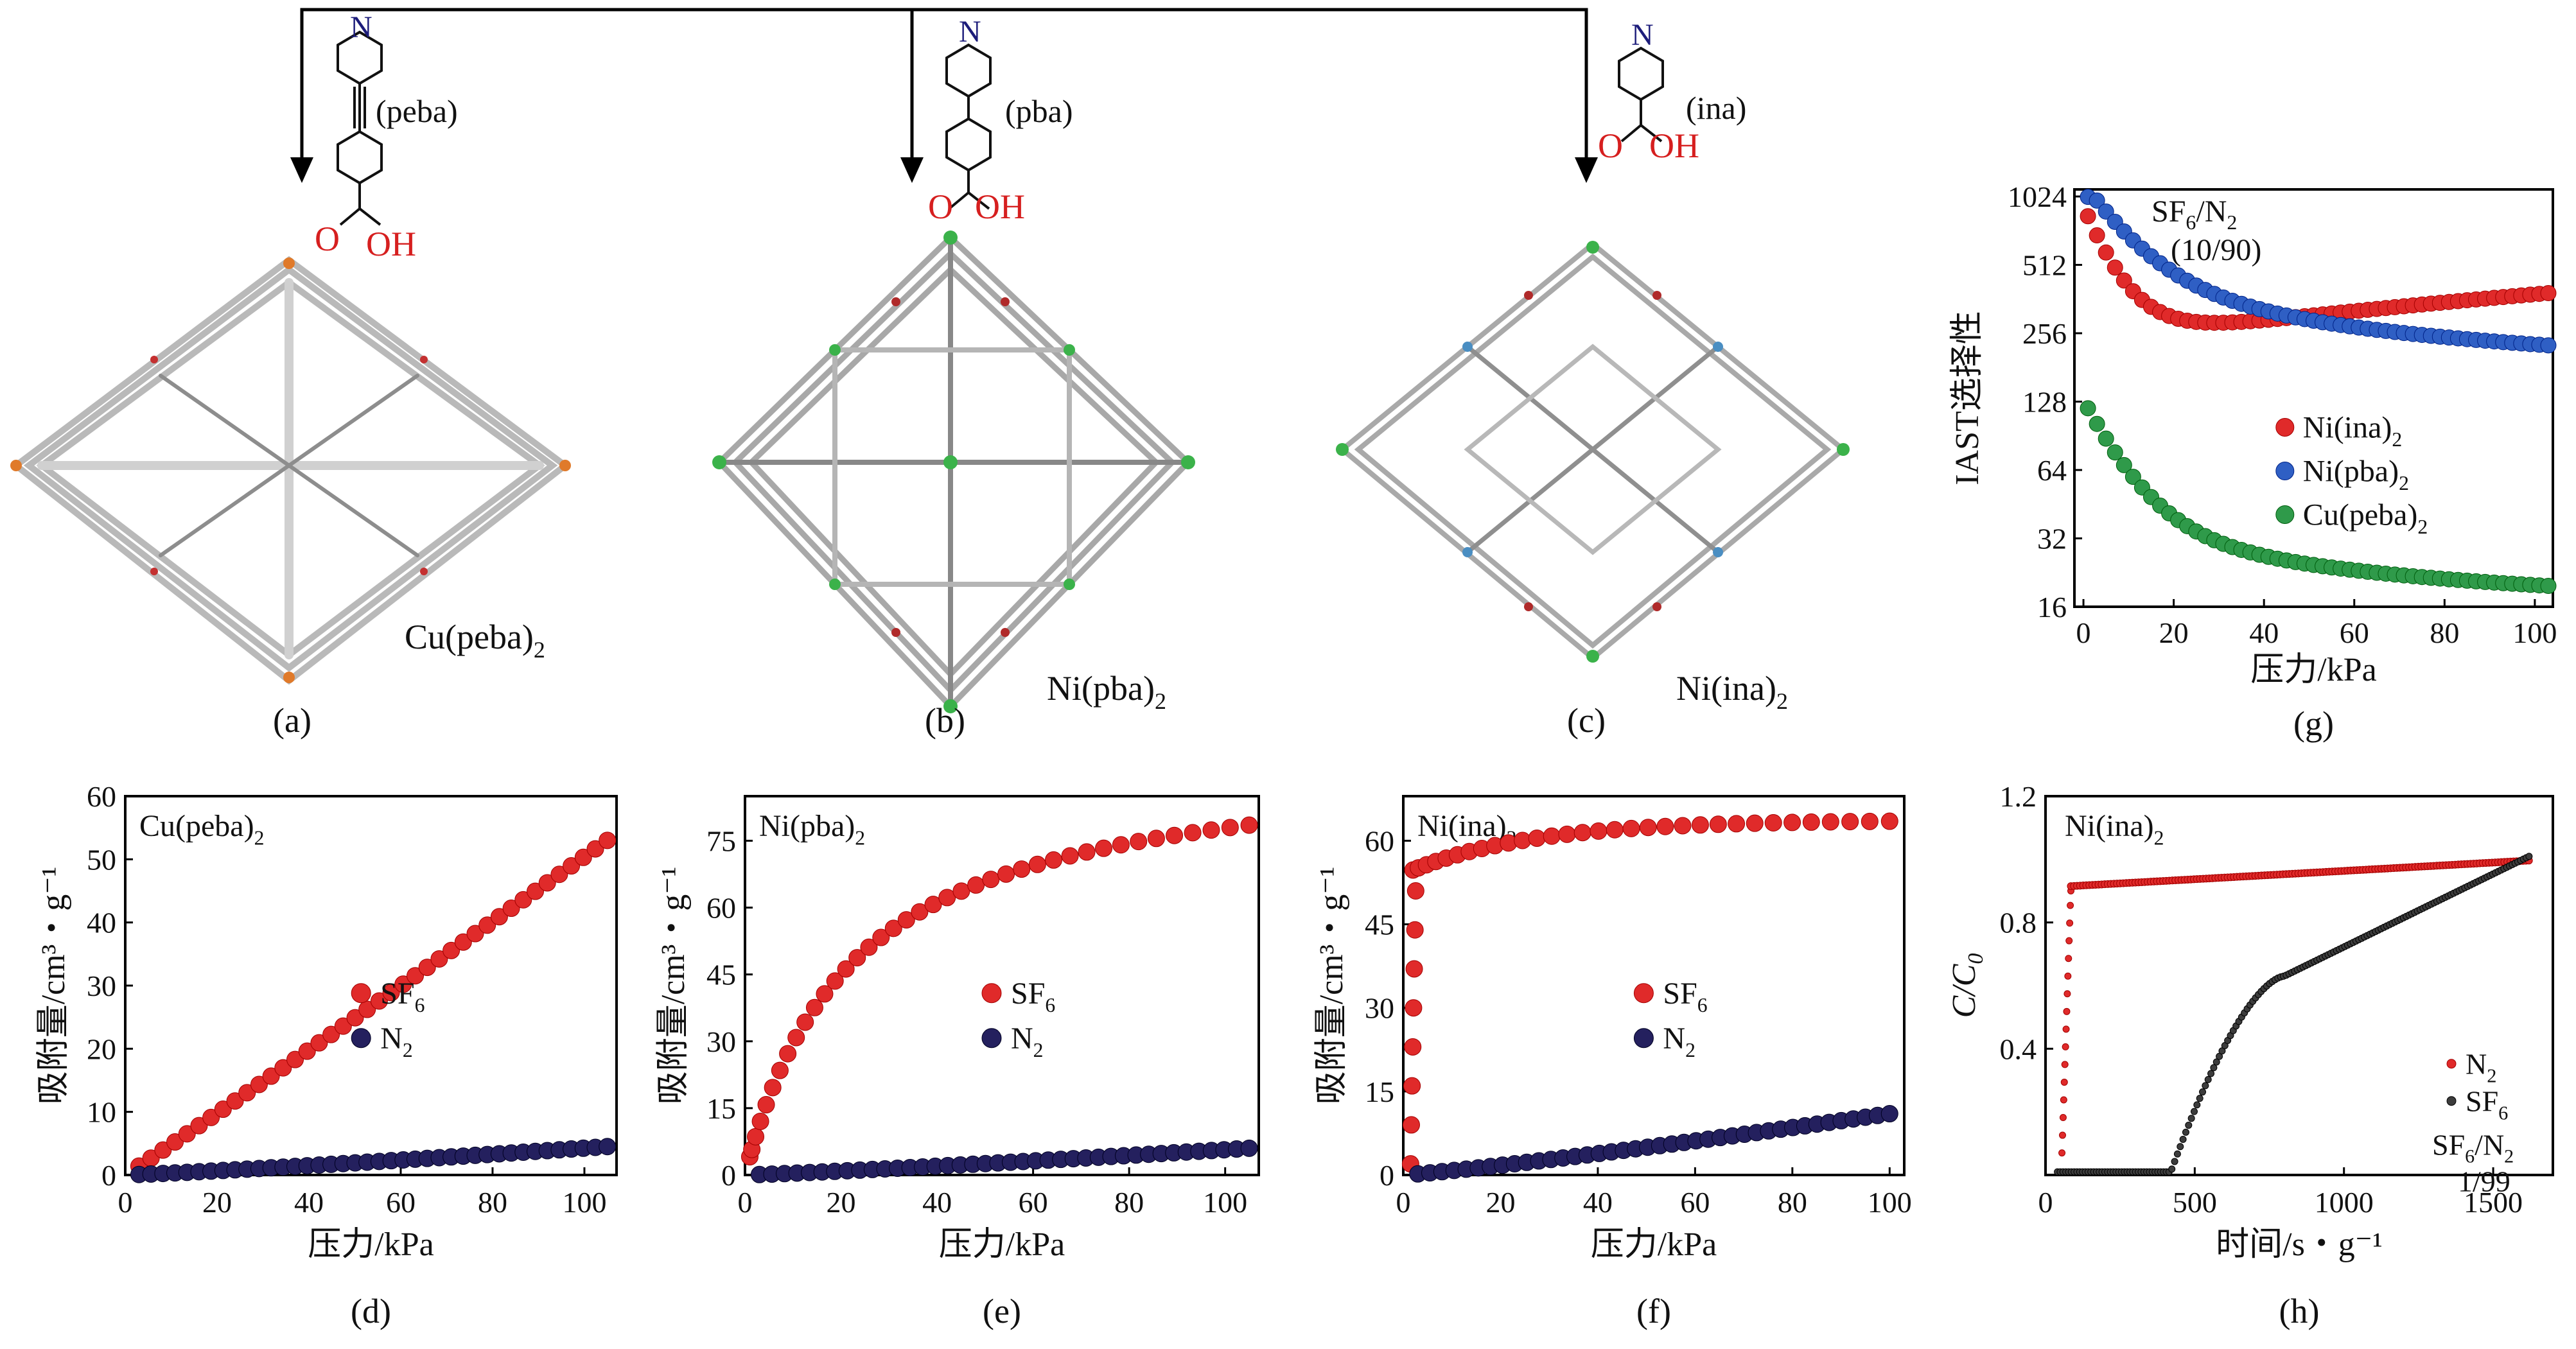 The image size is (2576, 1349). What do you see at coordinates (2232, 222) in the screenshot?
I see `title-part-d: 2` at bounding box center [2232, 222].